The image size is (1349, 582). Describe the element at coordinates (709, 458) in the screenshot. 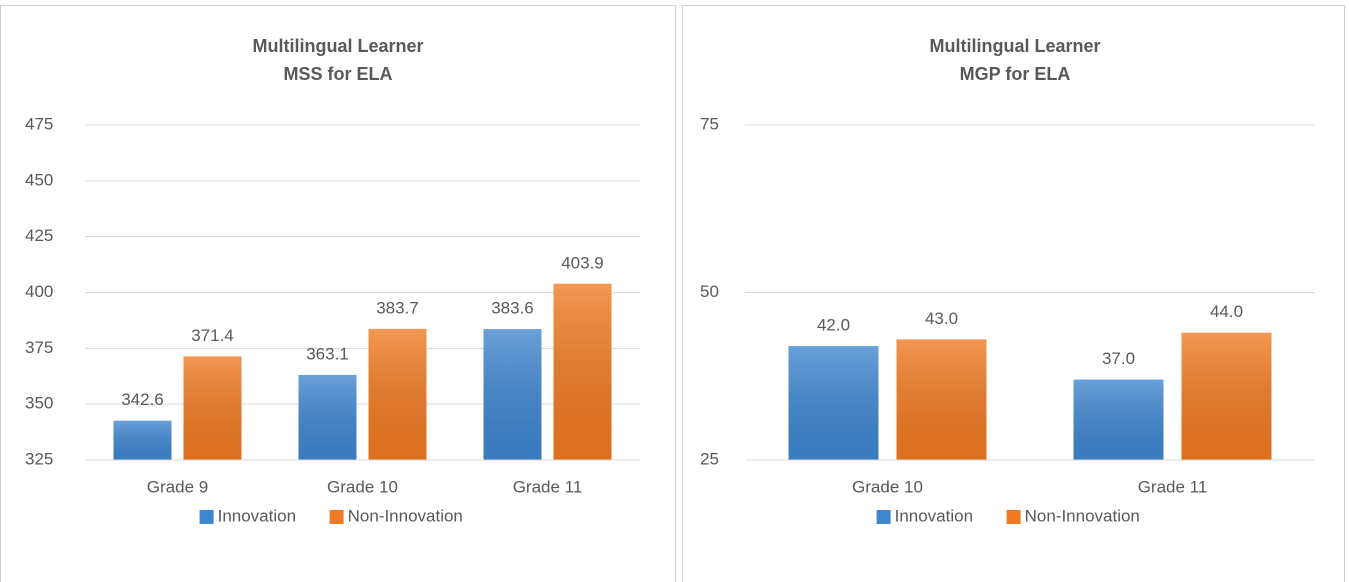

I see `y-tick-label: 25` at that location.